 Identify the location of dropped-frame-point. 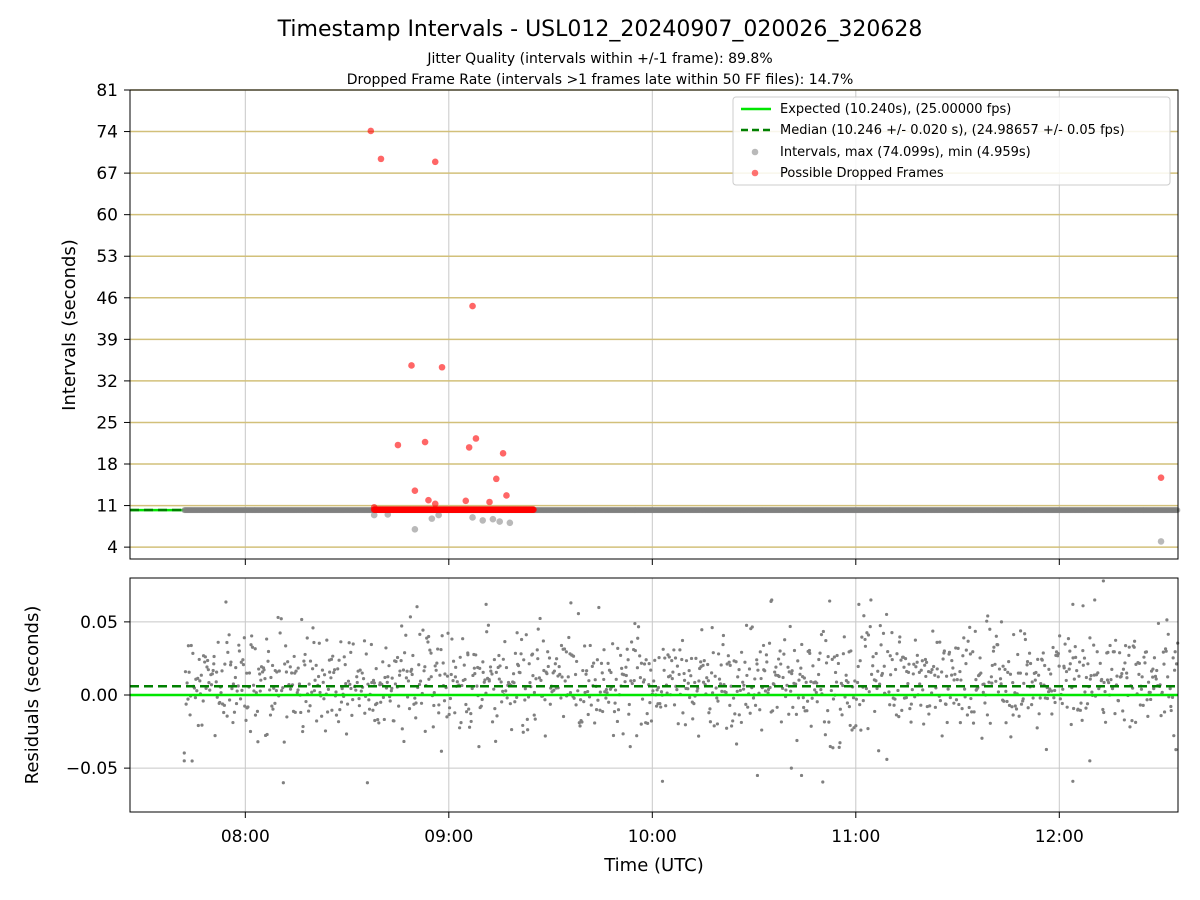
(435, 162).